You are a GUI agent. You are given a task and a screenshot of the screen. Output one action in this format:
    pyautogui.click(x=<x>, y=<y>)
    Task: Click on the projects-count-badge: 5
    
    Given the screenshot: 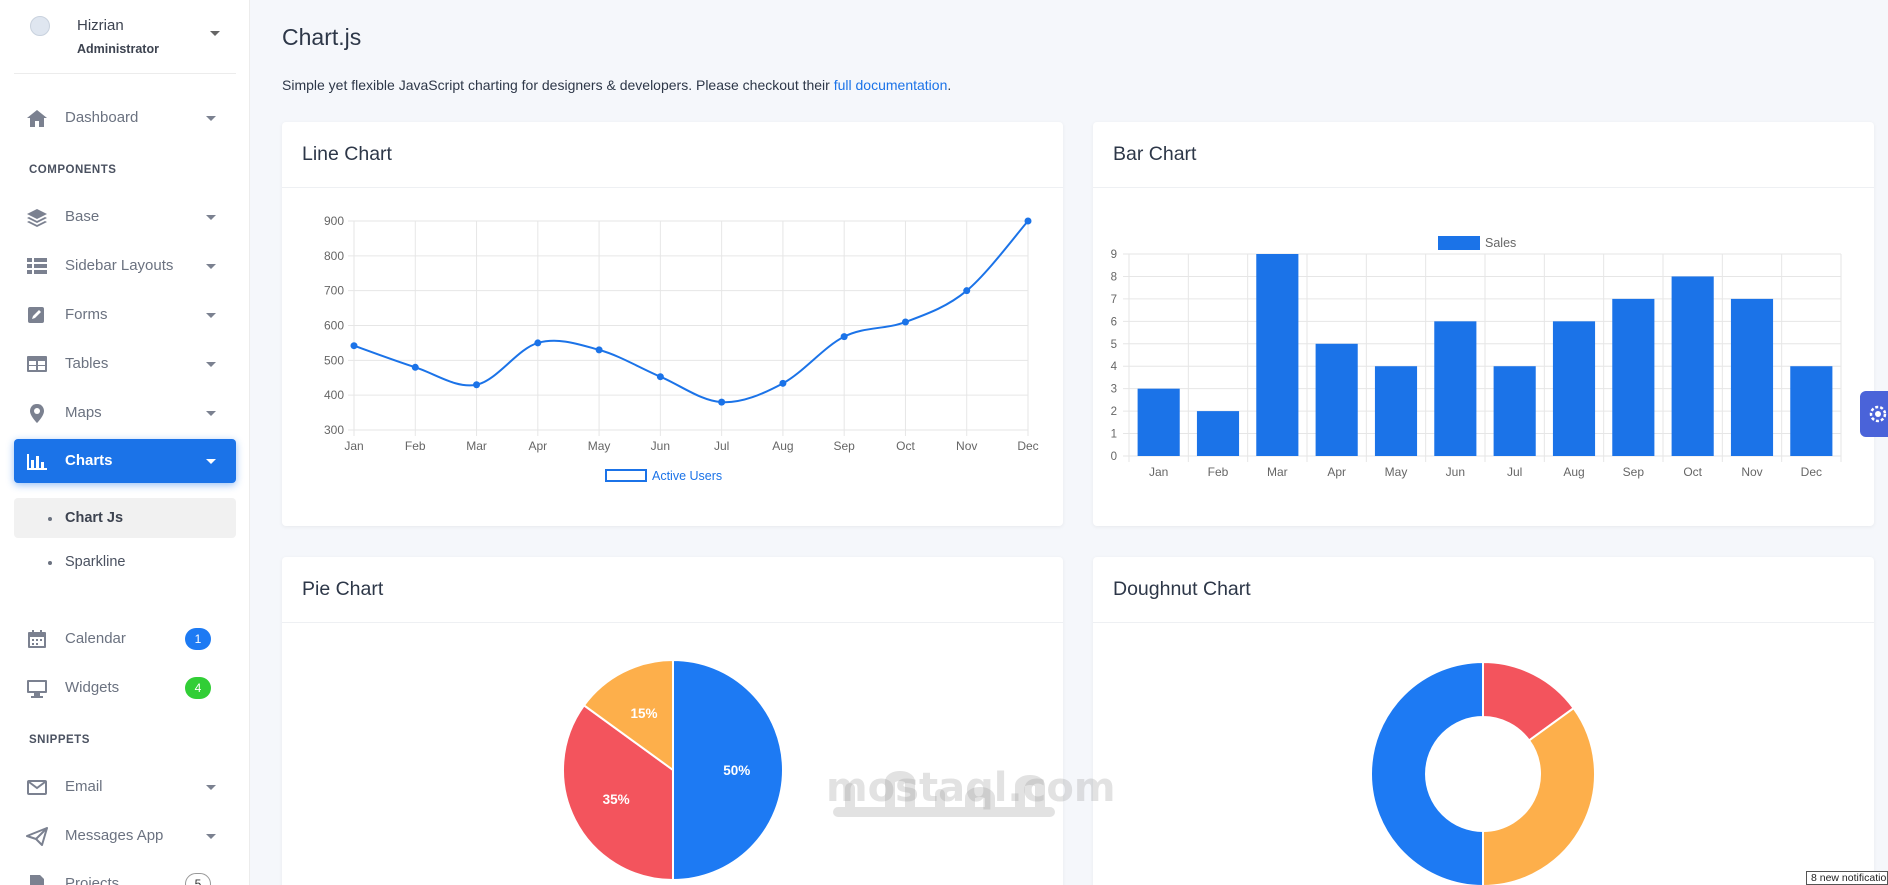 What is the action you would take?
    pyautogui.click(x=198, y=879)
    